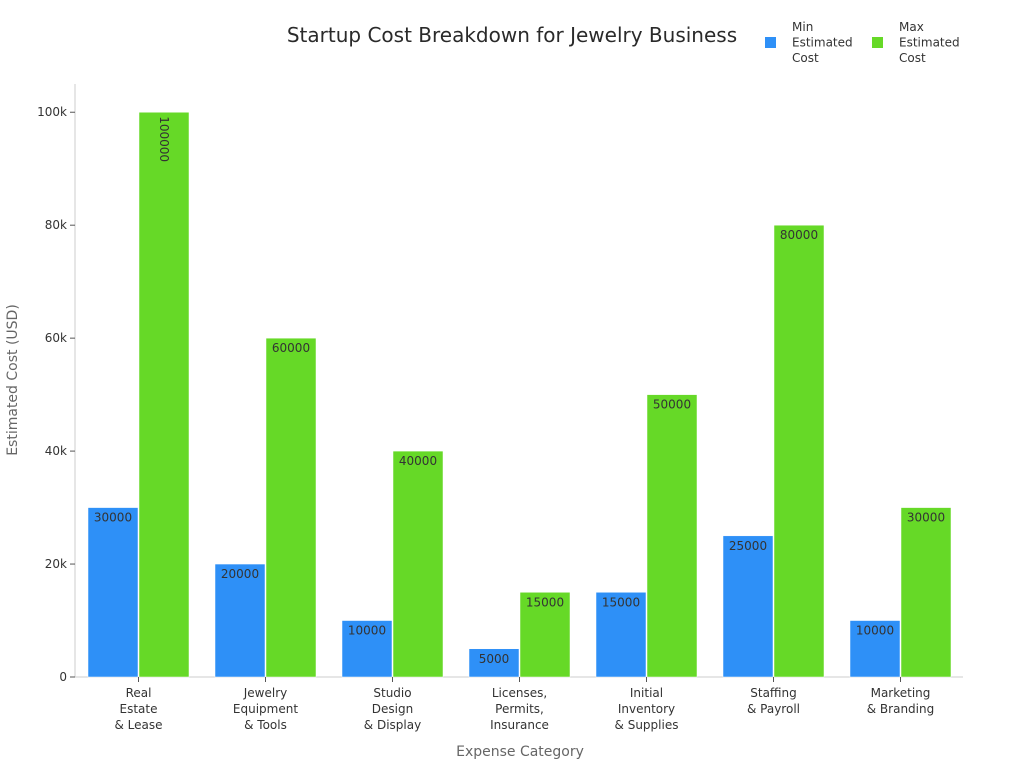 This screenshot has width=1024, height=768. What do you see at coordinates (56, 338) in the screenshot?
I see `y-tick-label: 60k` at bounding box center [56, 338].